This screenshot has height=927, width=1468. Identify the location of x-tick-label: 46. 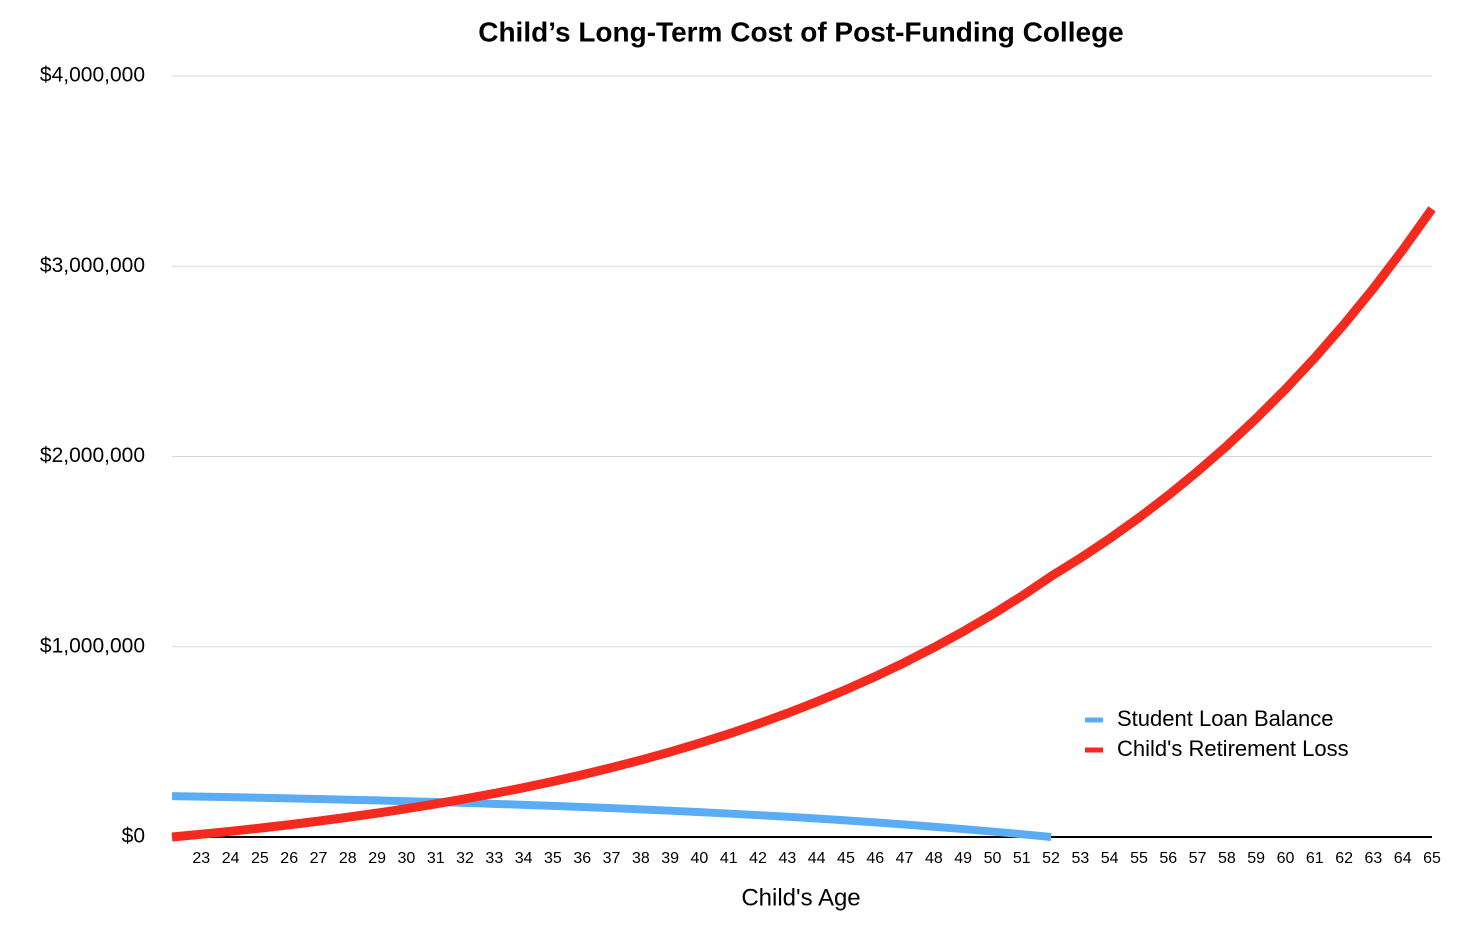
(875, 858).